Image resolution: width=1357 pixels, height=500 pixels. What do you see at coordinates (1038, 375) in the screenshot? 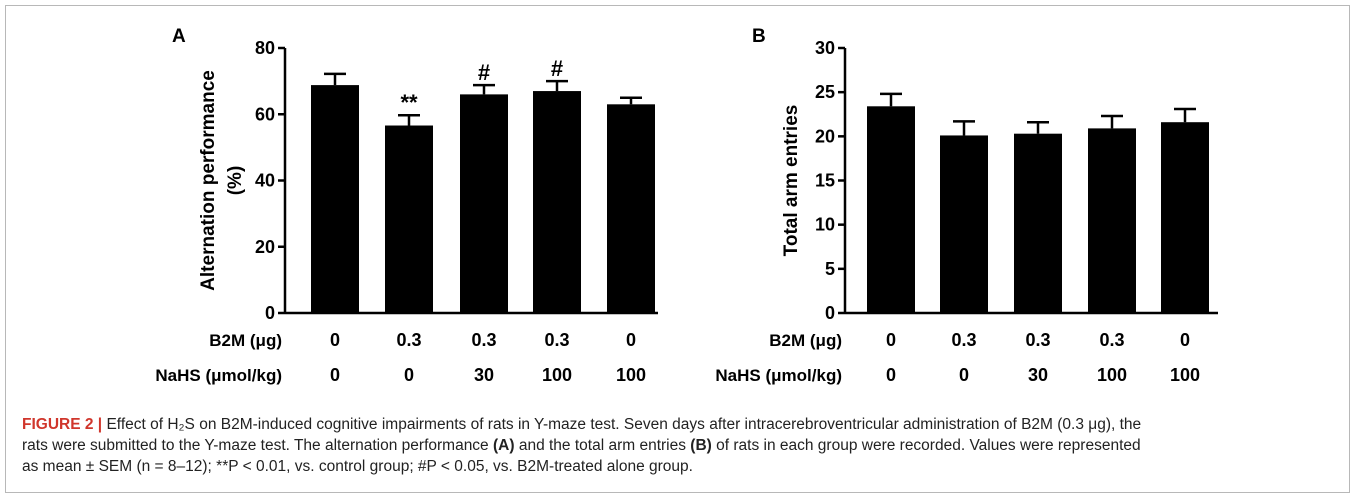
I see `panel-b-category-value: 30` at bounding box center [1038, 375].